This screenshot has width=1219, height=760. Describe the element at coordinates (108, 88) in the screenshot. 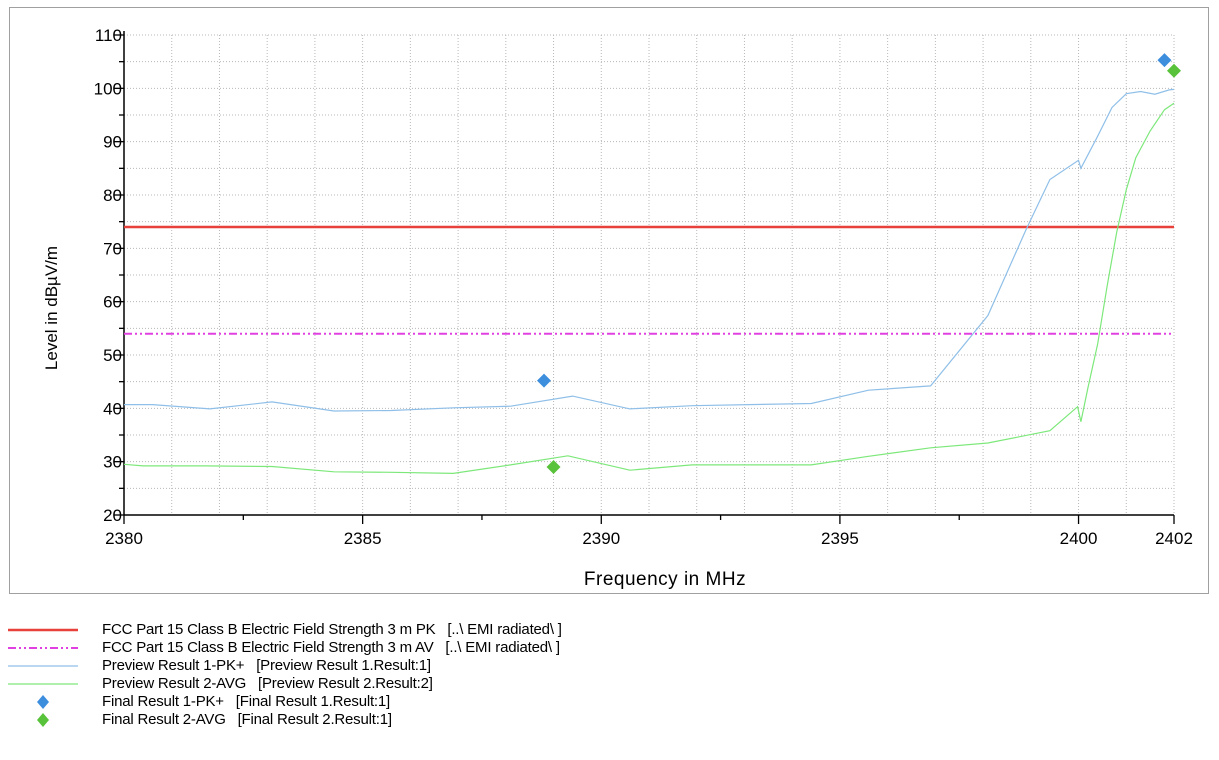

I see `y-tick-label: 100` at that location.